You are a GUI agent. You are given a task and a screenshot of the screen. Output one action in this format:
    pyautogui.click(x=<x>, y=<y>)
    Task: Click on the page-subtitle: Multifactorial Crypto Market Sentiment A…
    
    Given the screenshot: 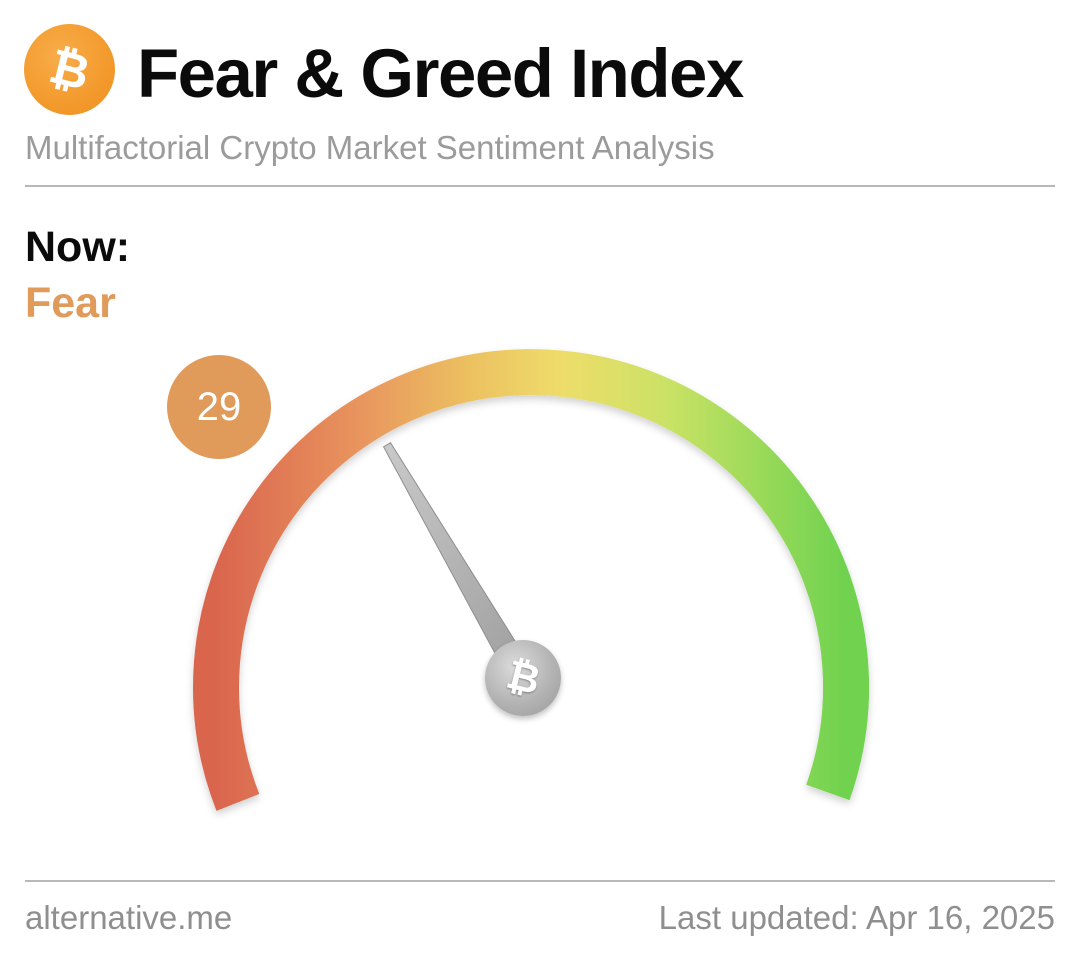 What is the action you would take?
    pyautogui.click(x=370, y=147)
    